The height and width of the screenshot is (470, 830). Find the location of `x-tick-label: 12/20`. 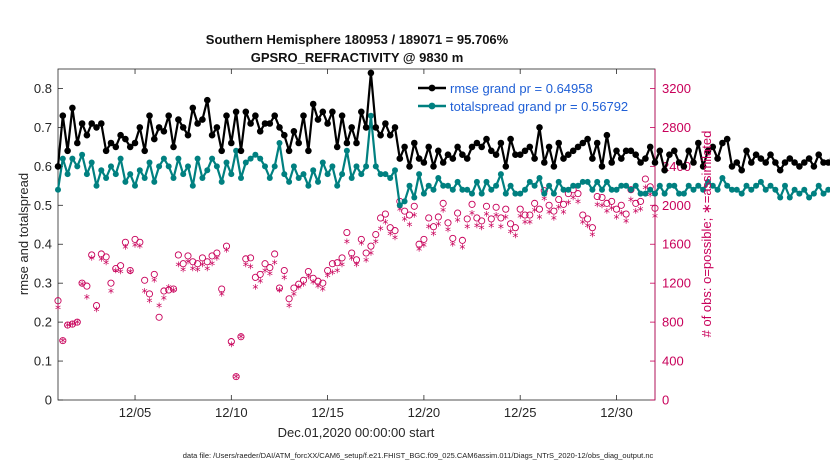

x-tick-label: 12/20 is located at coordinates (424, 412).